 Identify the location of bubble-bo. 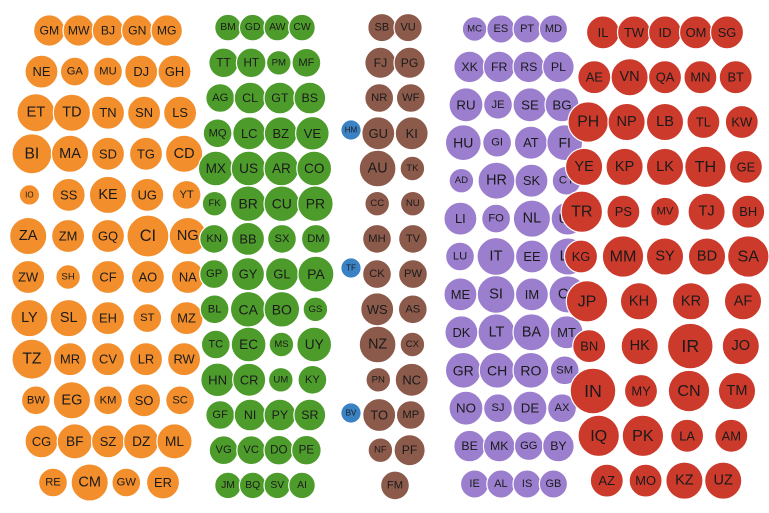
(282, 309).